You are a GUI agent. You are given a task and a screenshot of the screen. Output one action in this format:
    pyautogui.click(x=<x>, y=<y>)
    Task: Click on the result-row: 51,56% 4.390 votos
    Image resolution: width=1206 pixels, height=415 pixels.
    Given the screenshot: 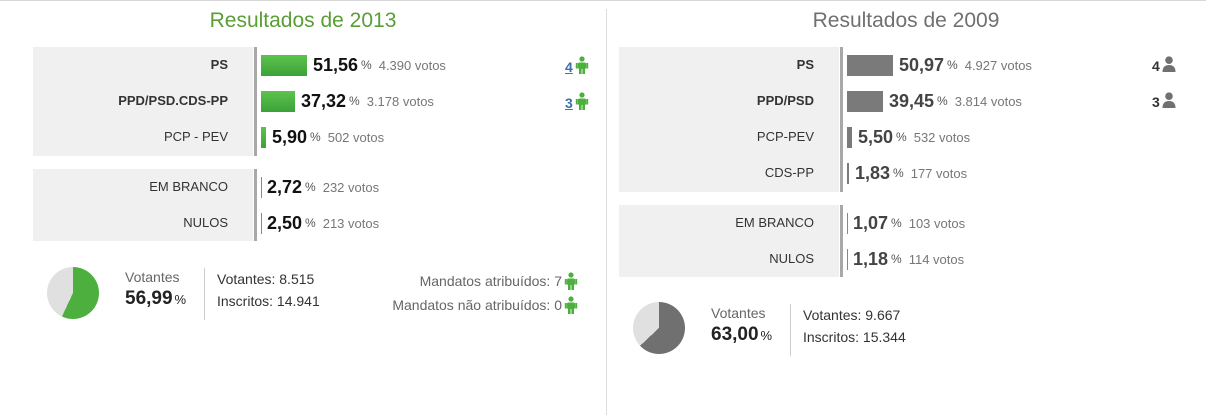 What is the action you would take?
    pyautogui.click(x=353, y=65)
    